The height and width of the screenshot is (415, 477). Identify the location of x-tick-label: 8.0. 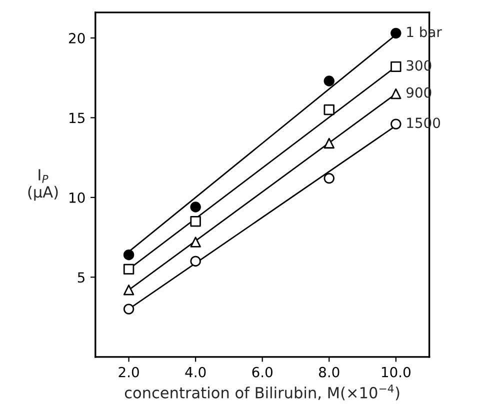
(329, 372).